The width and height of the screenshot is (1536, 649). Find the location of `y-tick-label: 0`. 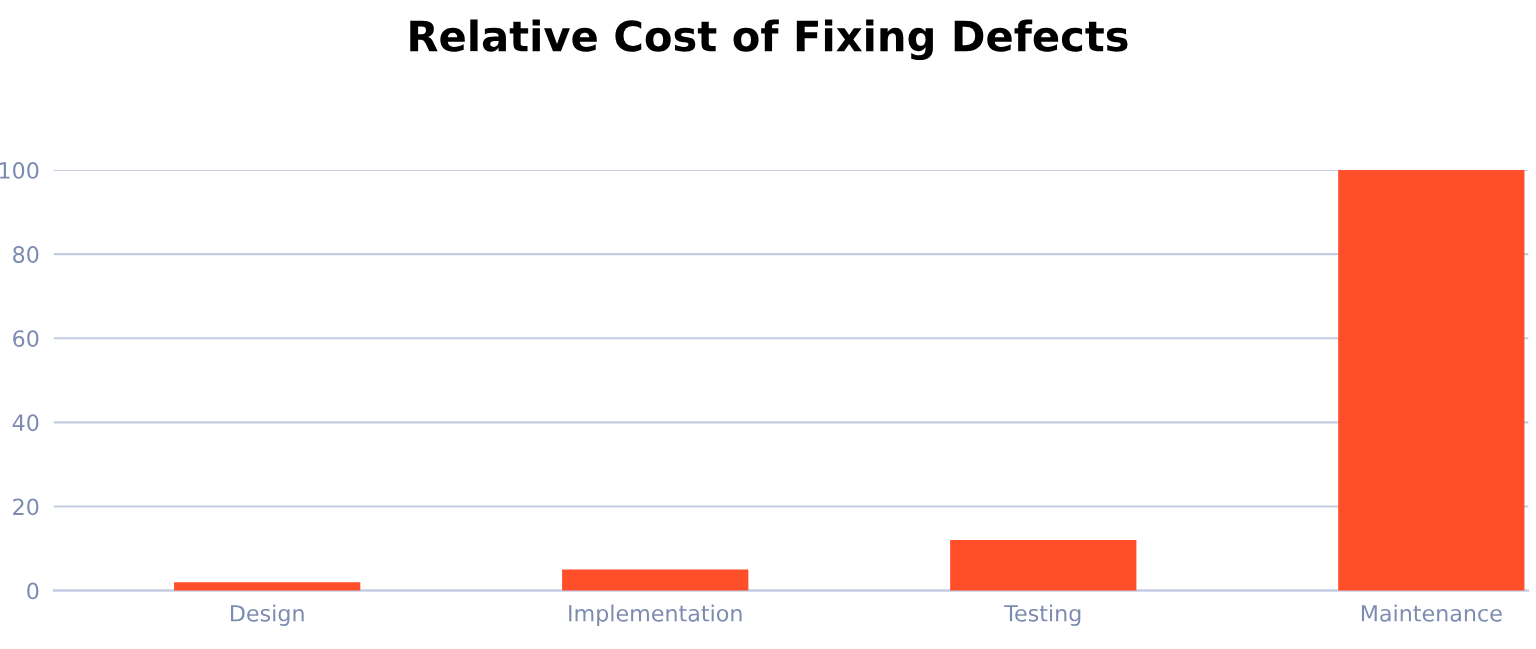

y-tick-label: 0 is located at coordinates (33, 591).